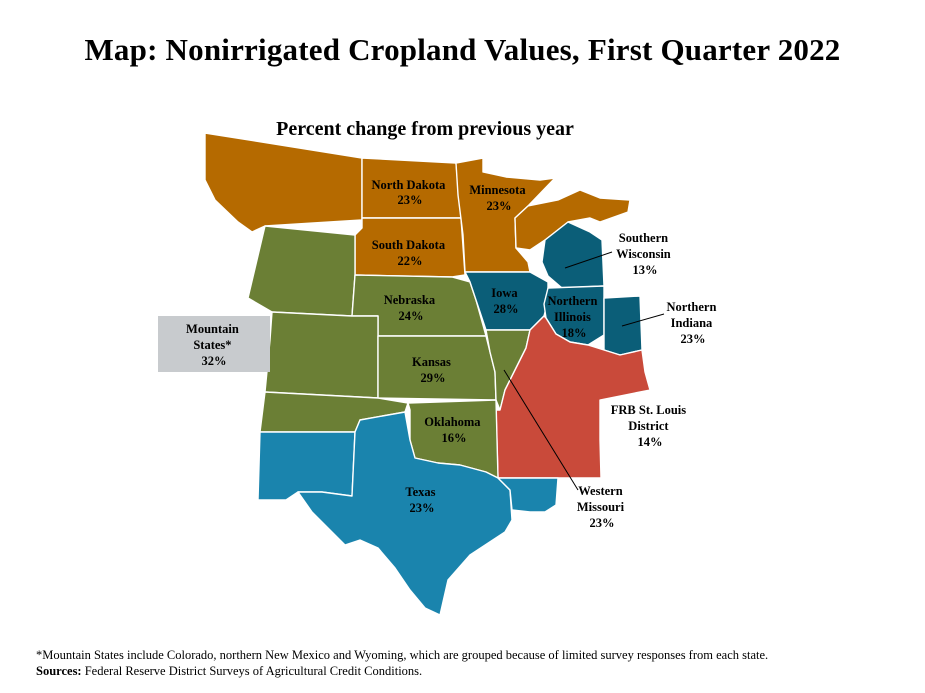  I want to click on state-montana, so click(283, 182).